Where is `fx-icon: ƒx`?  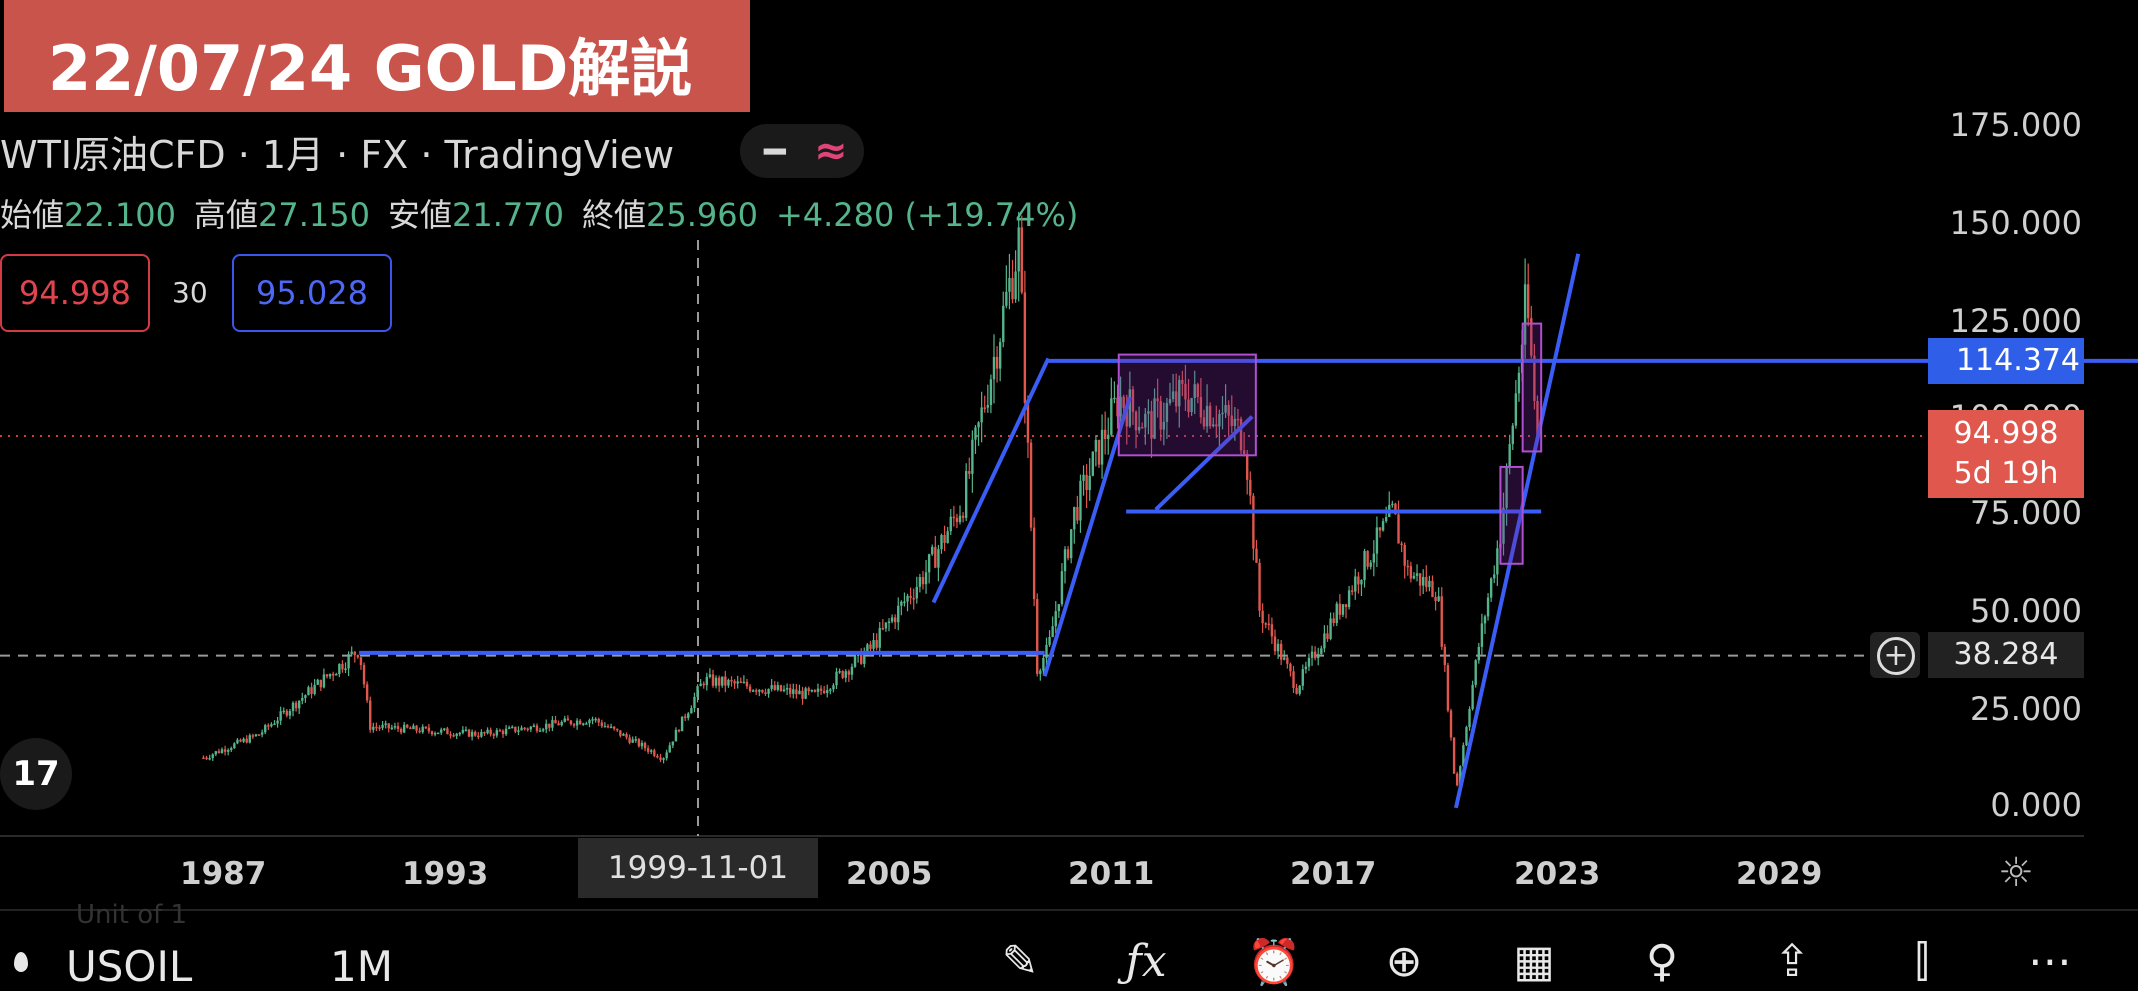 fx-icon: ƒx is located at coordinates (1146, 961).